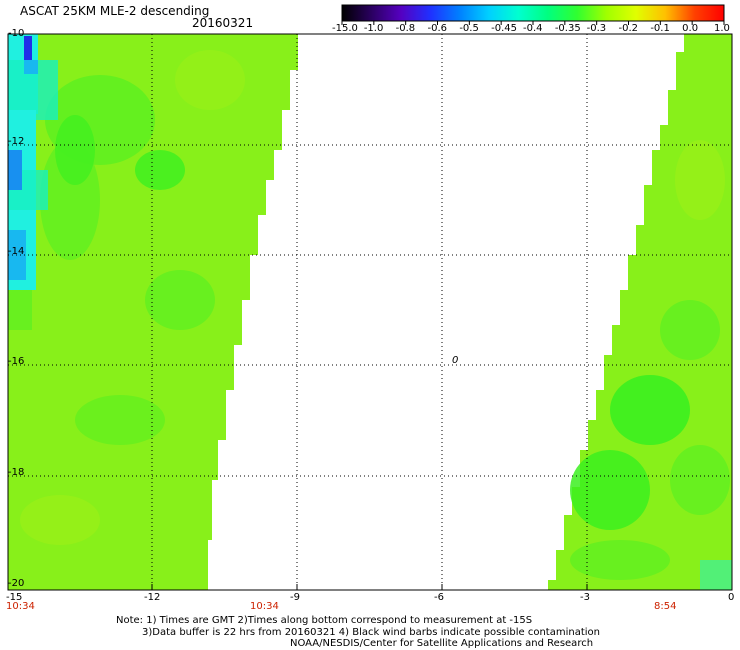  What do you see at coordinates (722, 28) in the screenshot?
I see `colorbar-tick-label: 1.0` at bounding box center [722, 28].